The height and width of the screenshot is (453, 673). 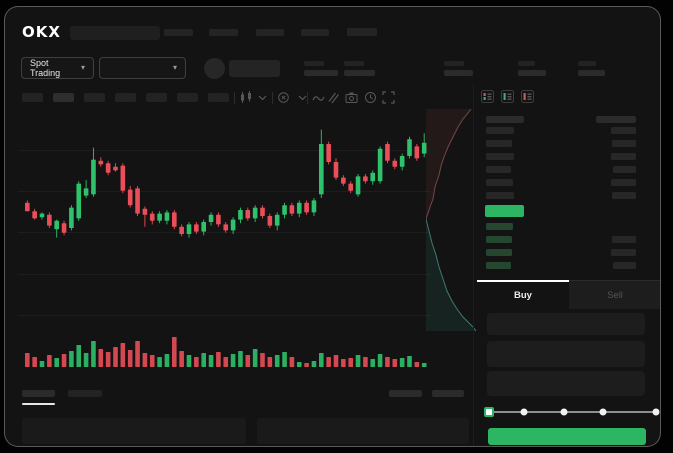 What do you see at coordinates (63, 97) in the screenshot?
I see `interval-button-active` at bounding box center [63, 97].